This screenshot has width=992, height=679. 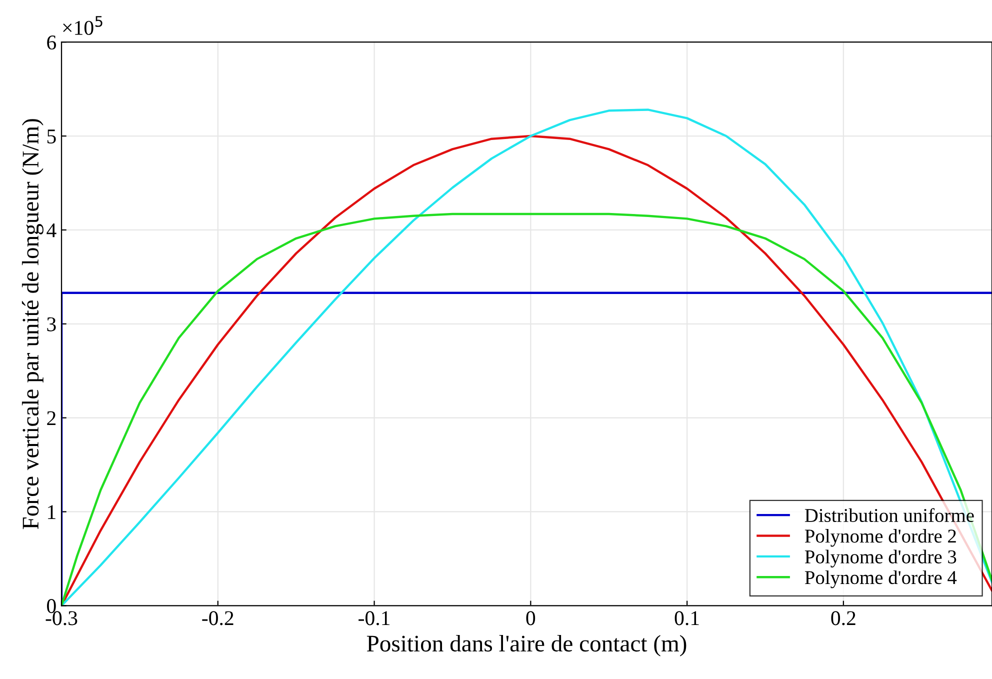 I want to click on y-tick-label: 2, so click(x=51, y=418).